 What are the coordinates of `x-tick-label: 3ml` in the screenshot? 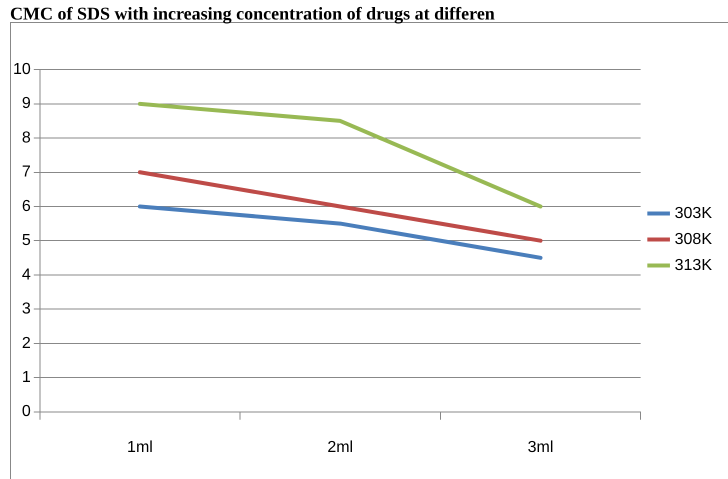 It's located at (541, 447).